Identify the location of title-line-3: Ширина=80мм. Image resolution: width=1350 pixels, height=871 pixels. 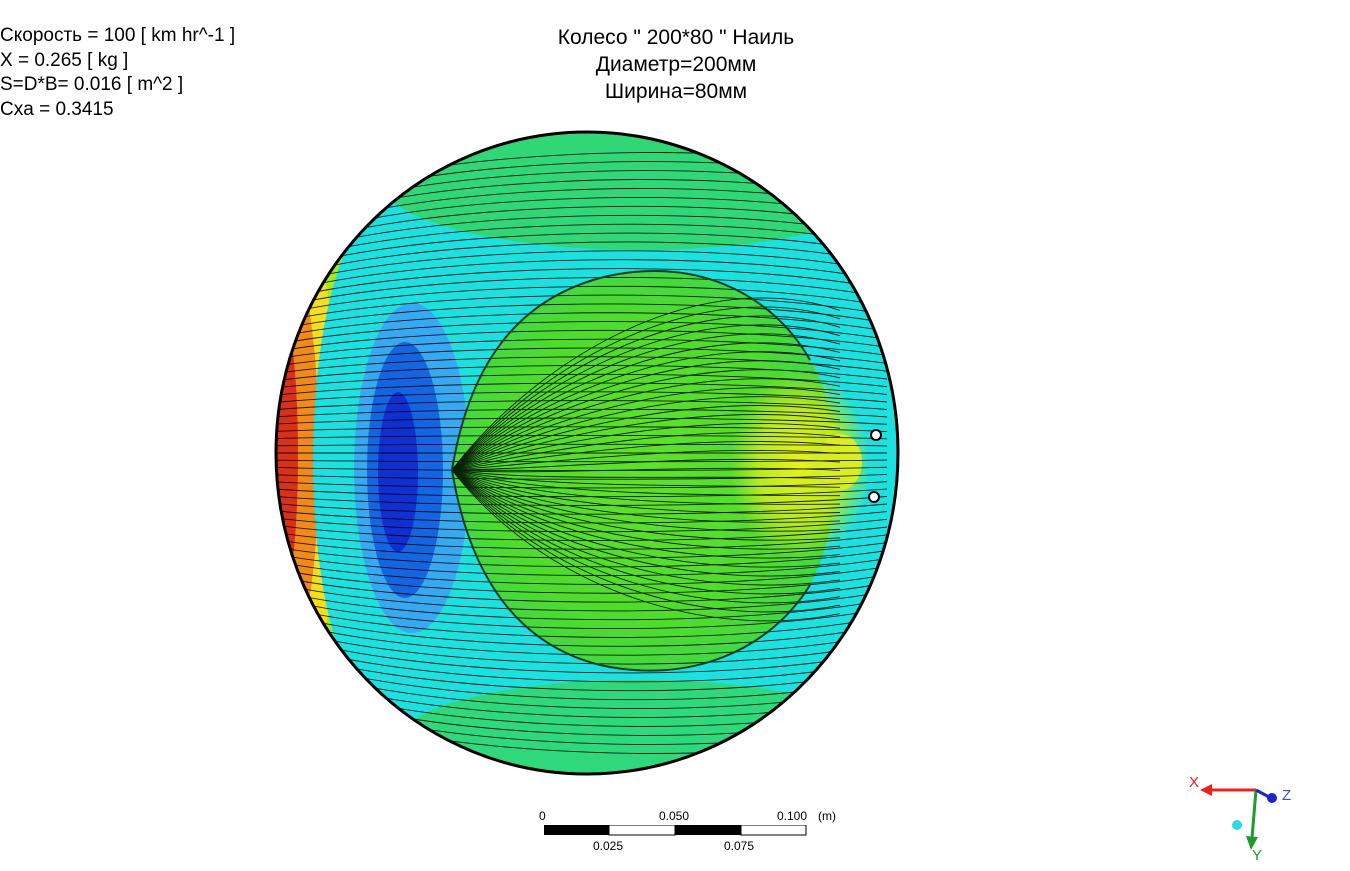
(676, 91).